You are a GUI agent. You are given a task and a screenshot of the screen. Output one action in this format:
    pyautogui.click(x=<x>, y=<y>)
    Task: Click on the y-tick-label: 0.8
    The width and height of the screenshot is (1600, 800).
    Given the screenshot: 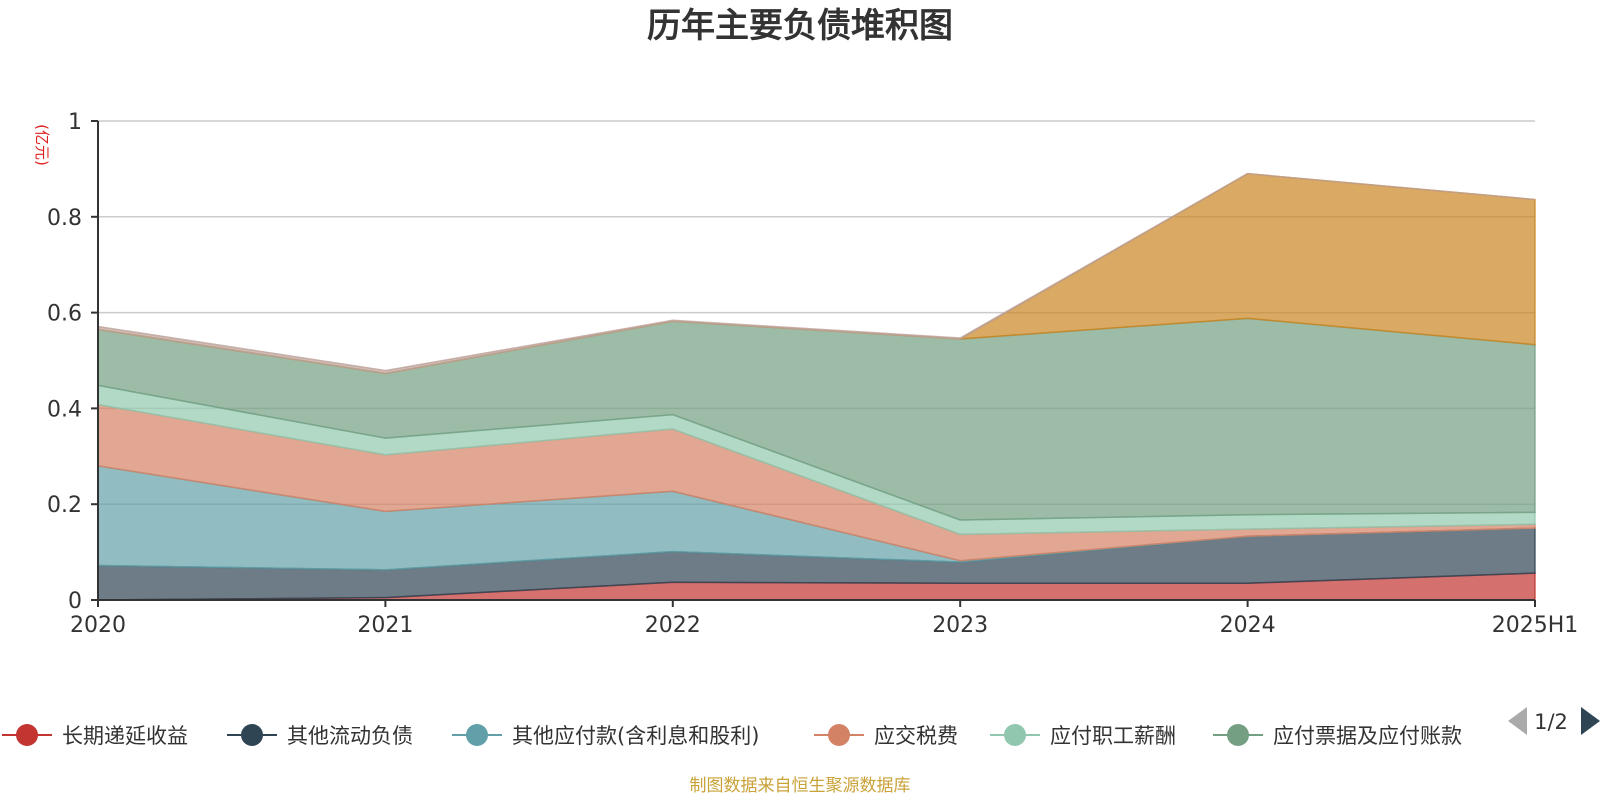 What is the action you would take?
    pyautogui.click(x=64, y=218)
    